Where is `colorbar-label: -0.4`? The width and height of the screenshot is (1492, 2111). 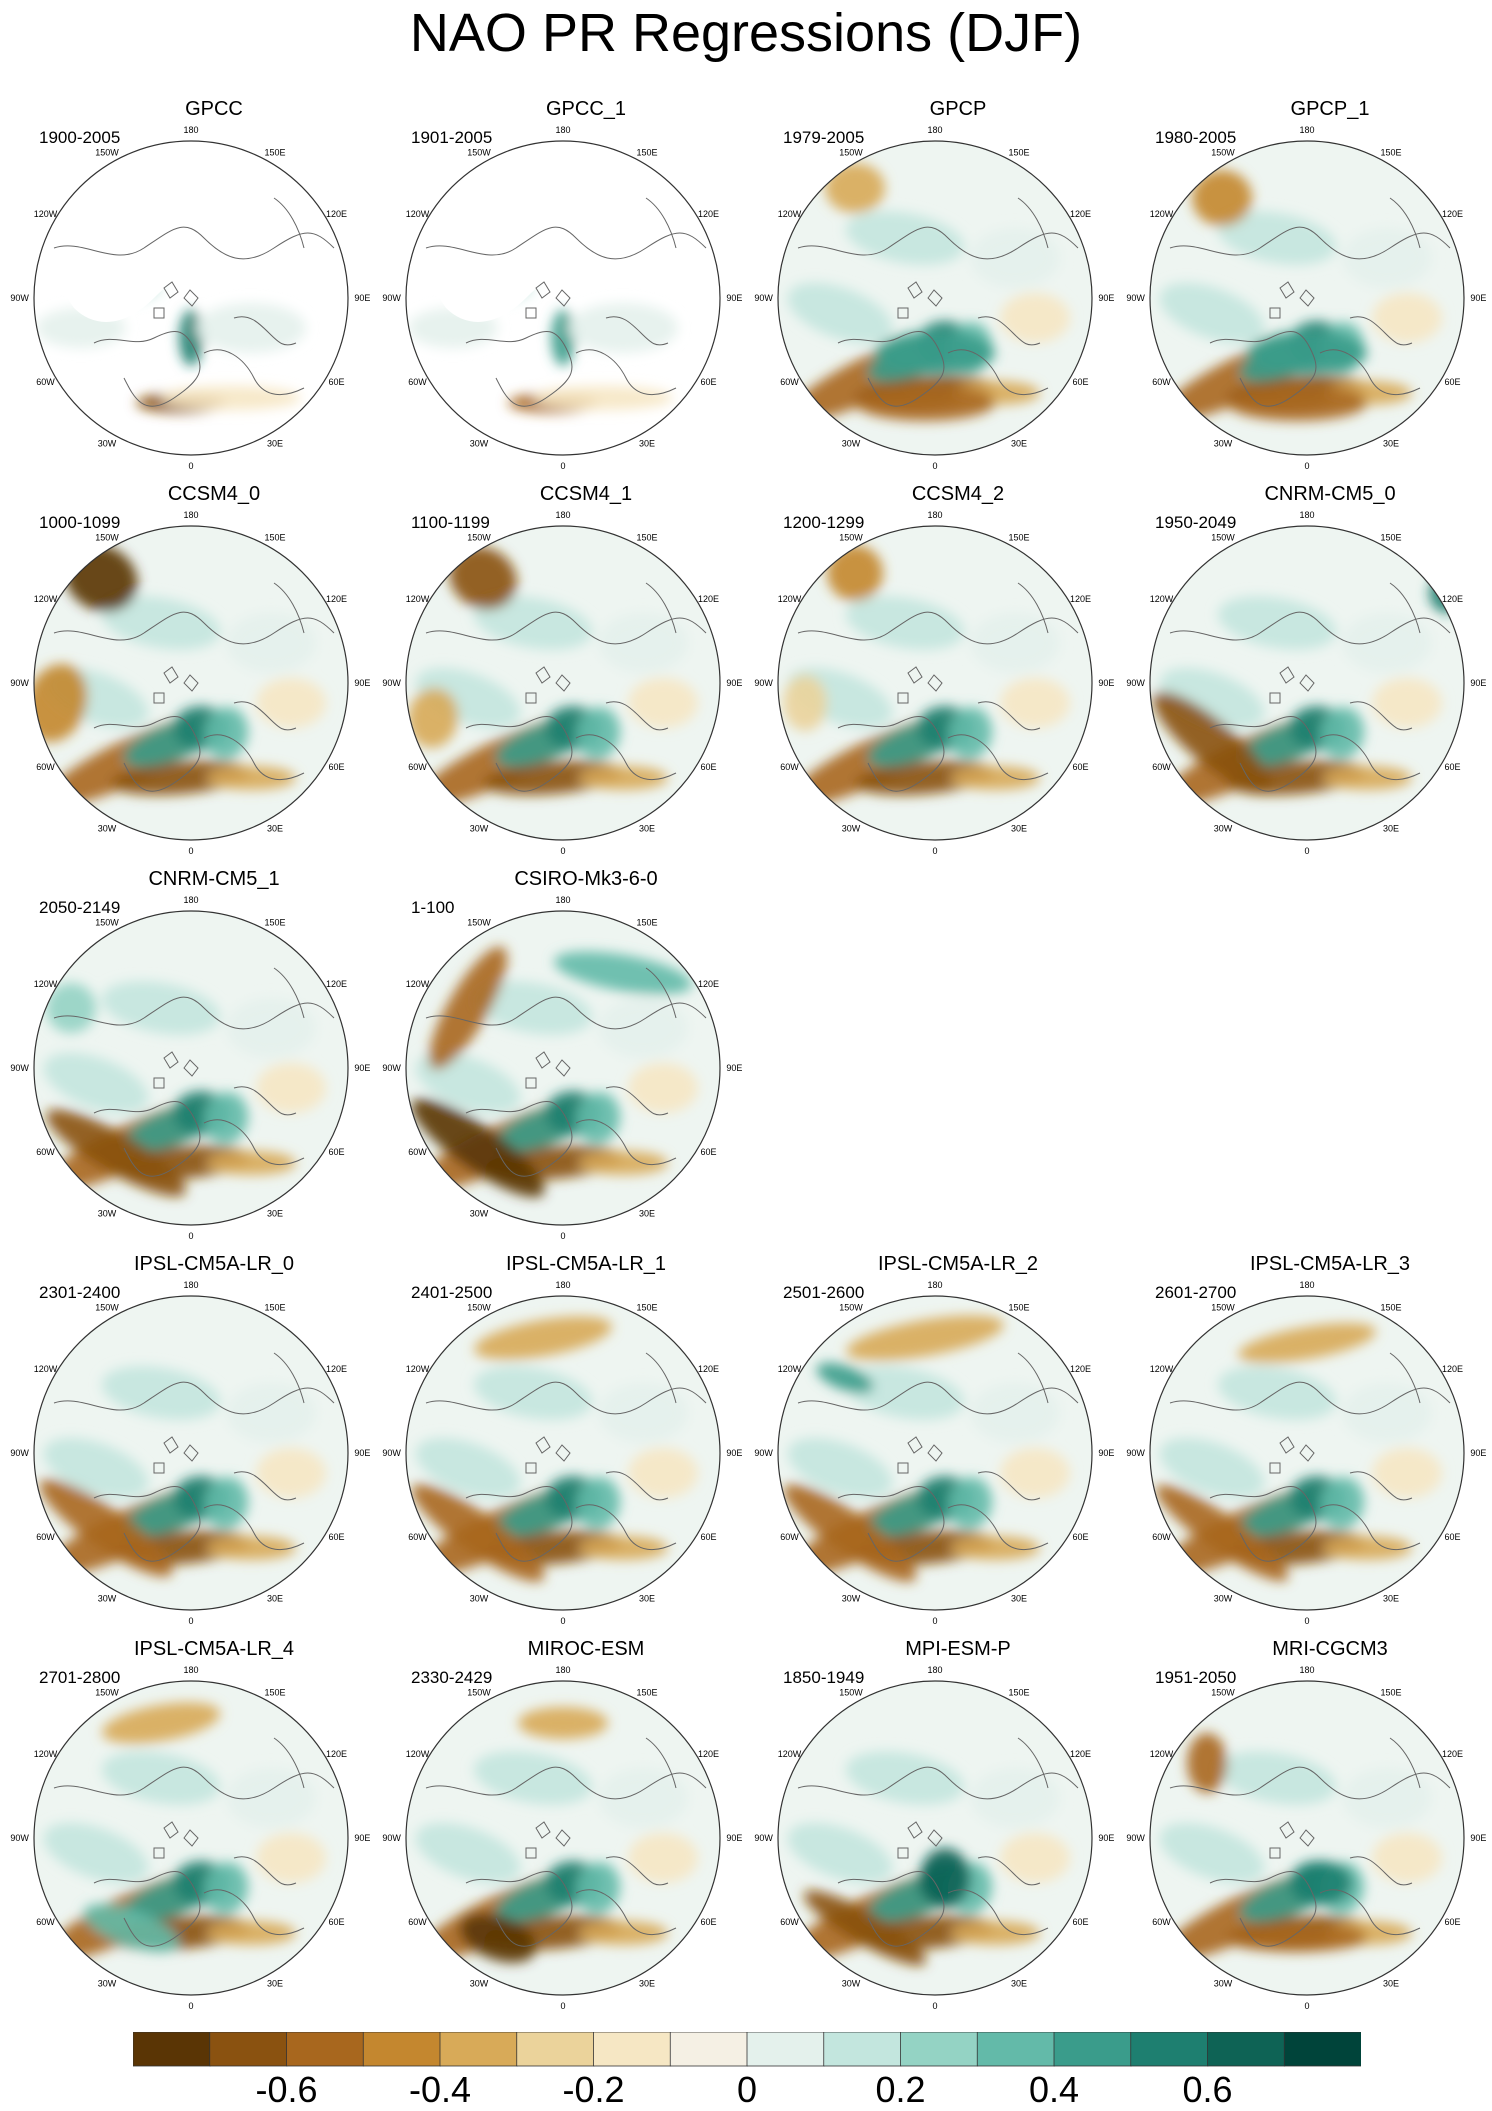 colorbar-label: -0.4 is located at coordinates (440, 2089).